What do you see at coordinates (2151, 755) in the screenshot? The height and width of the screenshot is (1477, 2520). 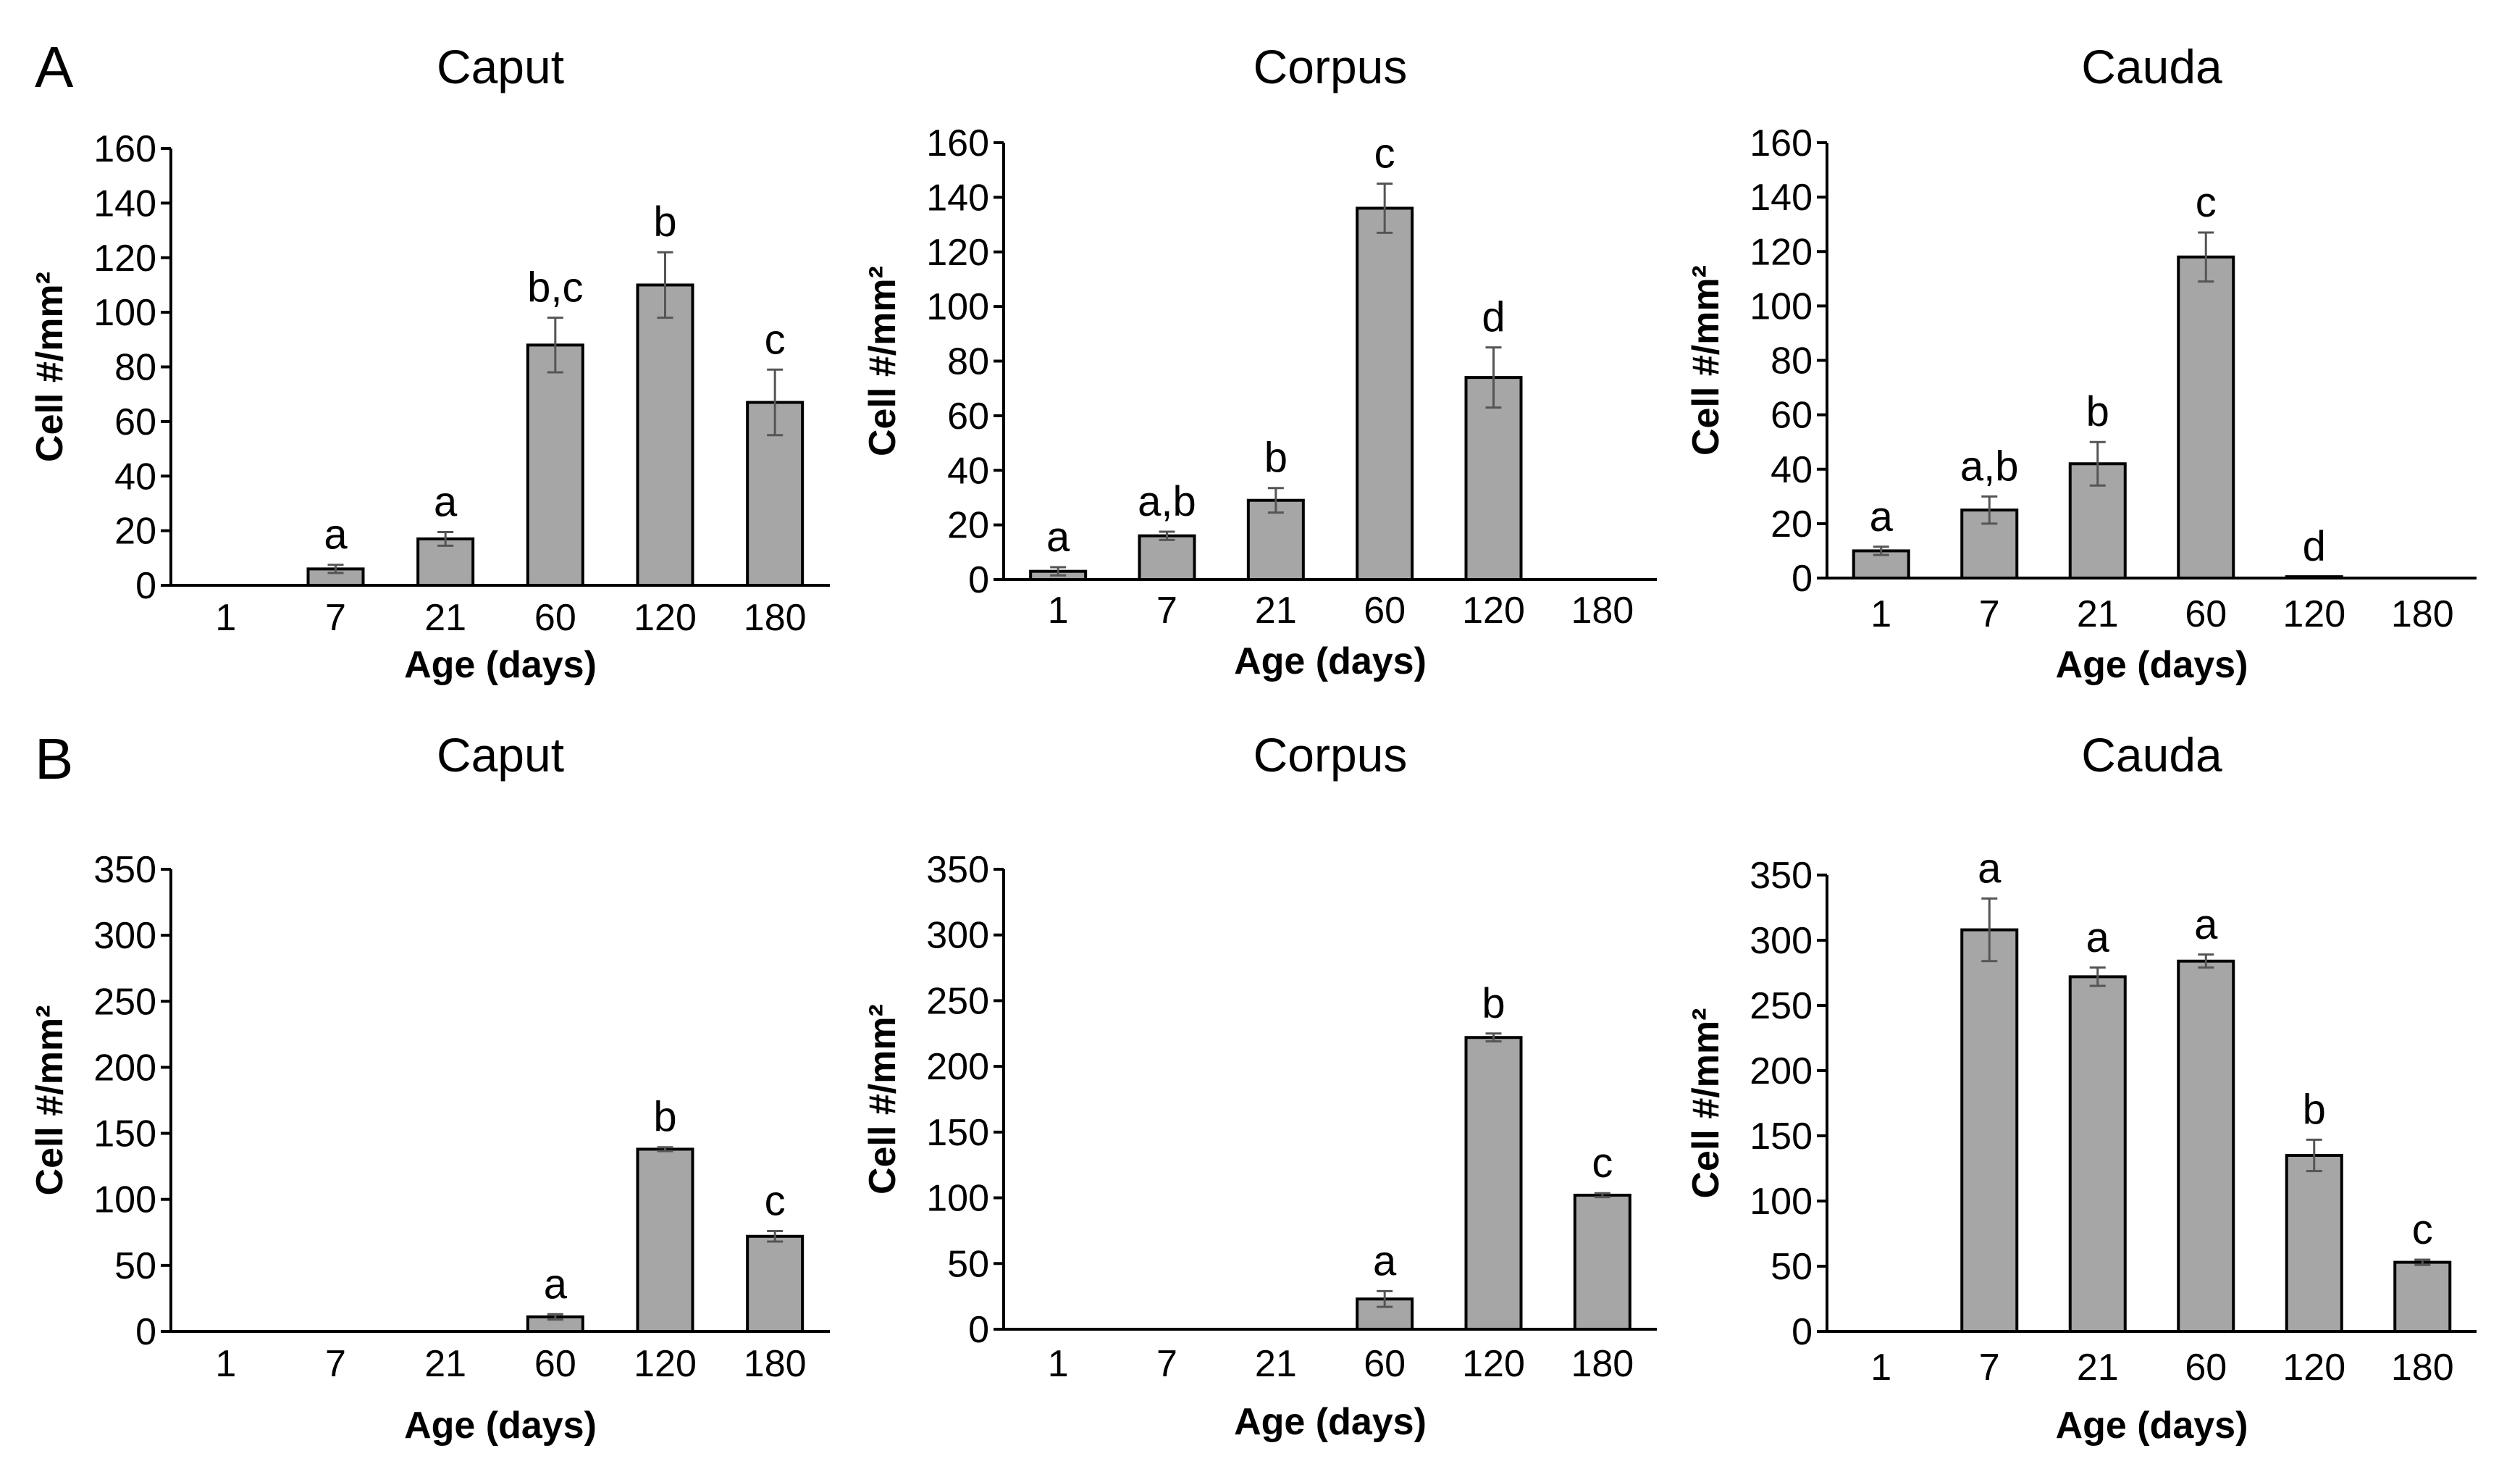 I see `chart-title: Cauda` at bounding box center [2151, 755].